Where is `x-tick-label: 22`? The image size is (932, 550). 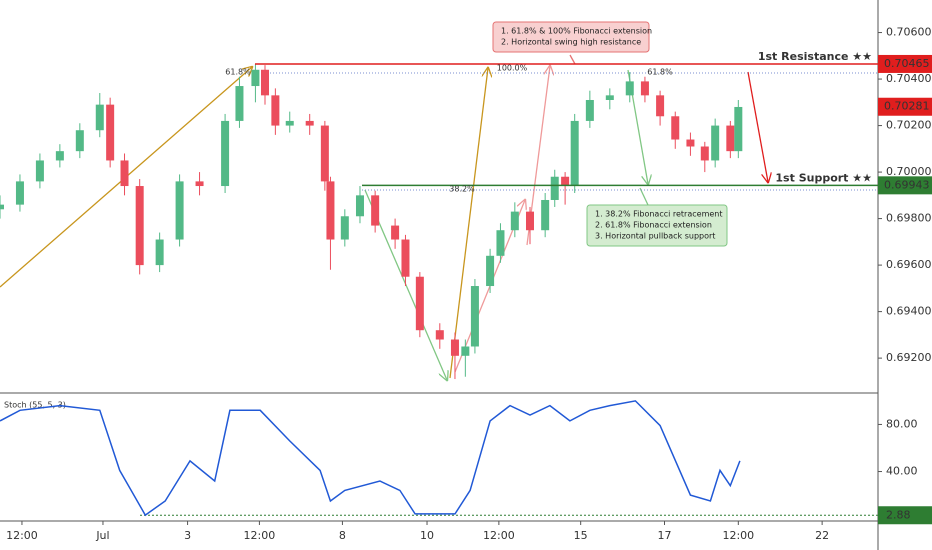 x-tick-label: 22 is located at coordinates (822, 535).